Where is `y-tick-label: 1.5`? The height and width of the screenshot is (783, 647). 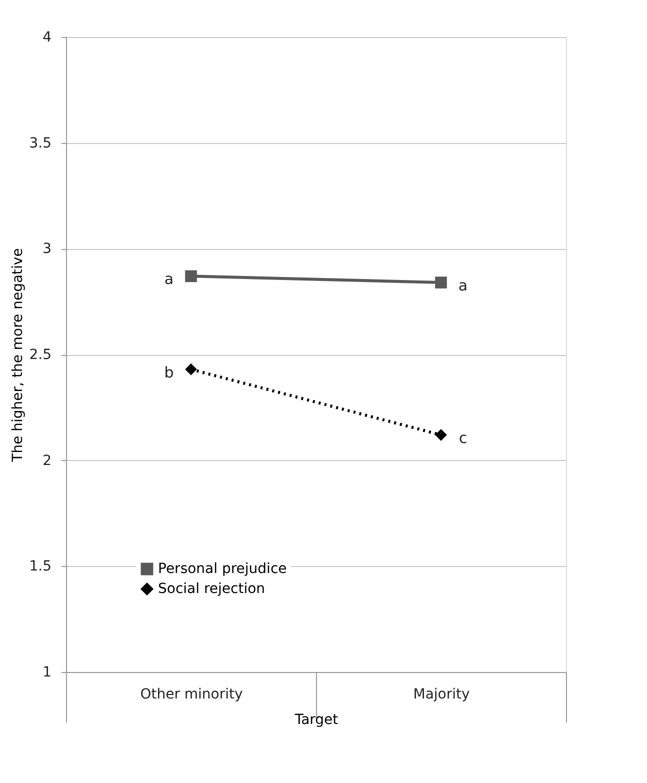
y-tick-label: 1.5 is located at coordinates (40, 566).